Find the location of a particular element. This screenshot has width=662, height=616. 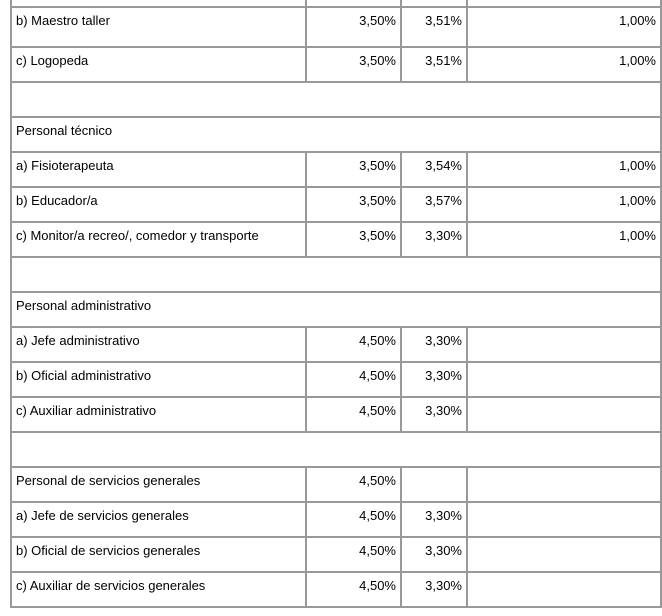

rate2-cell: 3,54% is located at coordinates (434, 169).